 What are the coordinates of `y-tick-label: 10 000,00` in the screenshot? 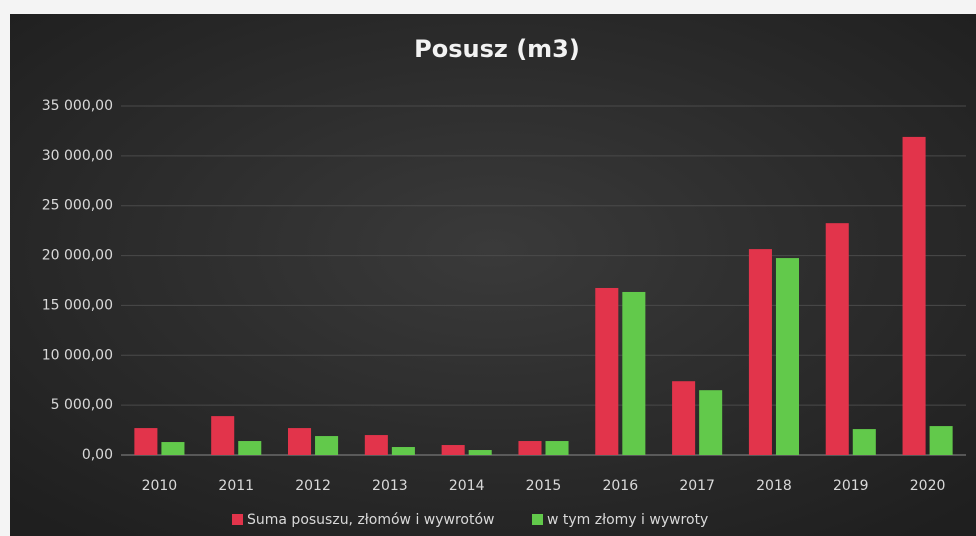 It's located at (77, 355).